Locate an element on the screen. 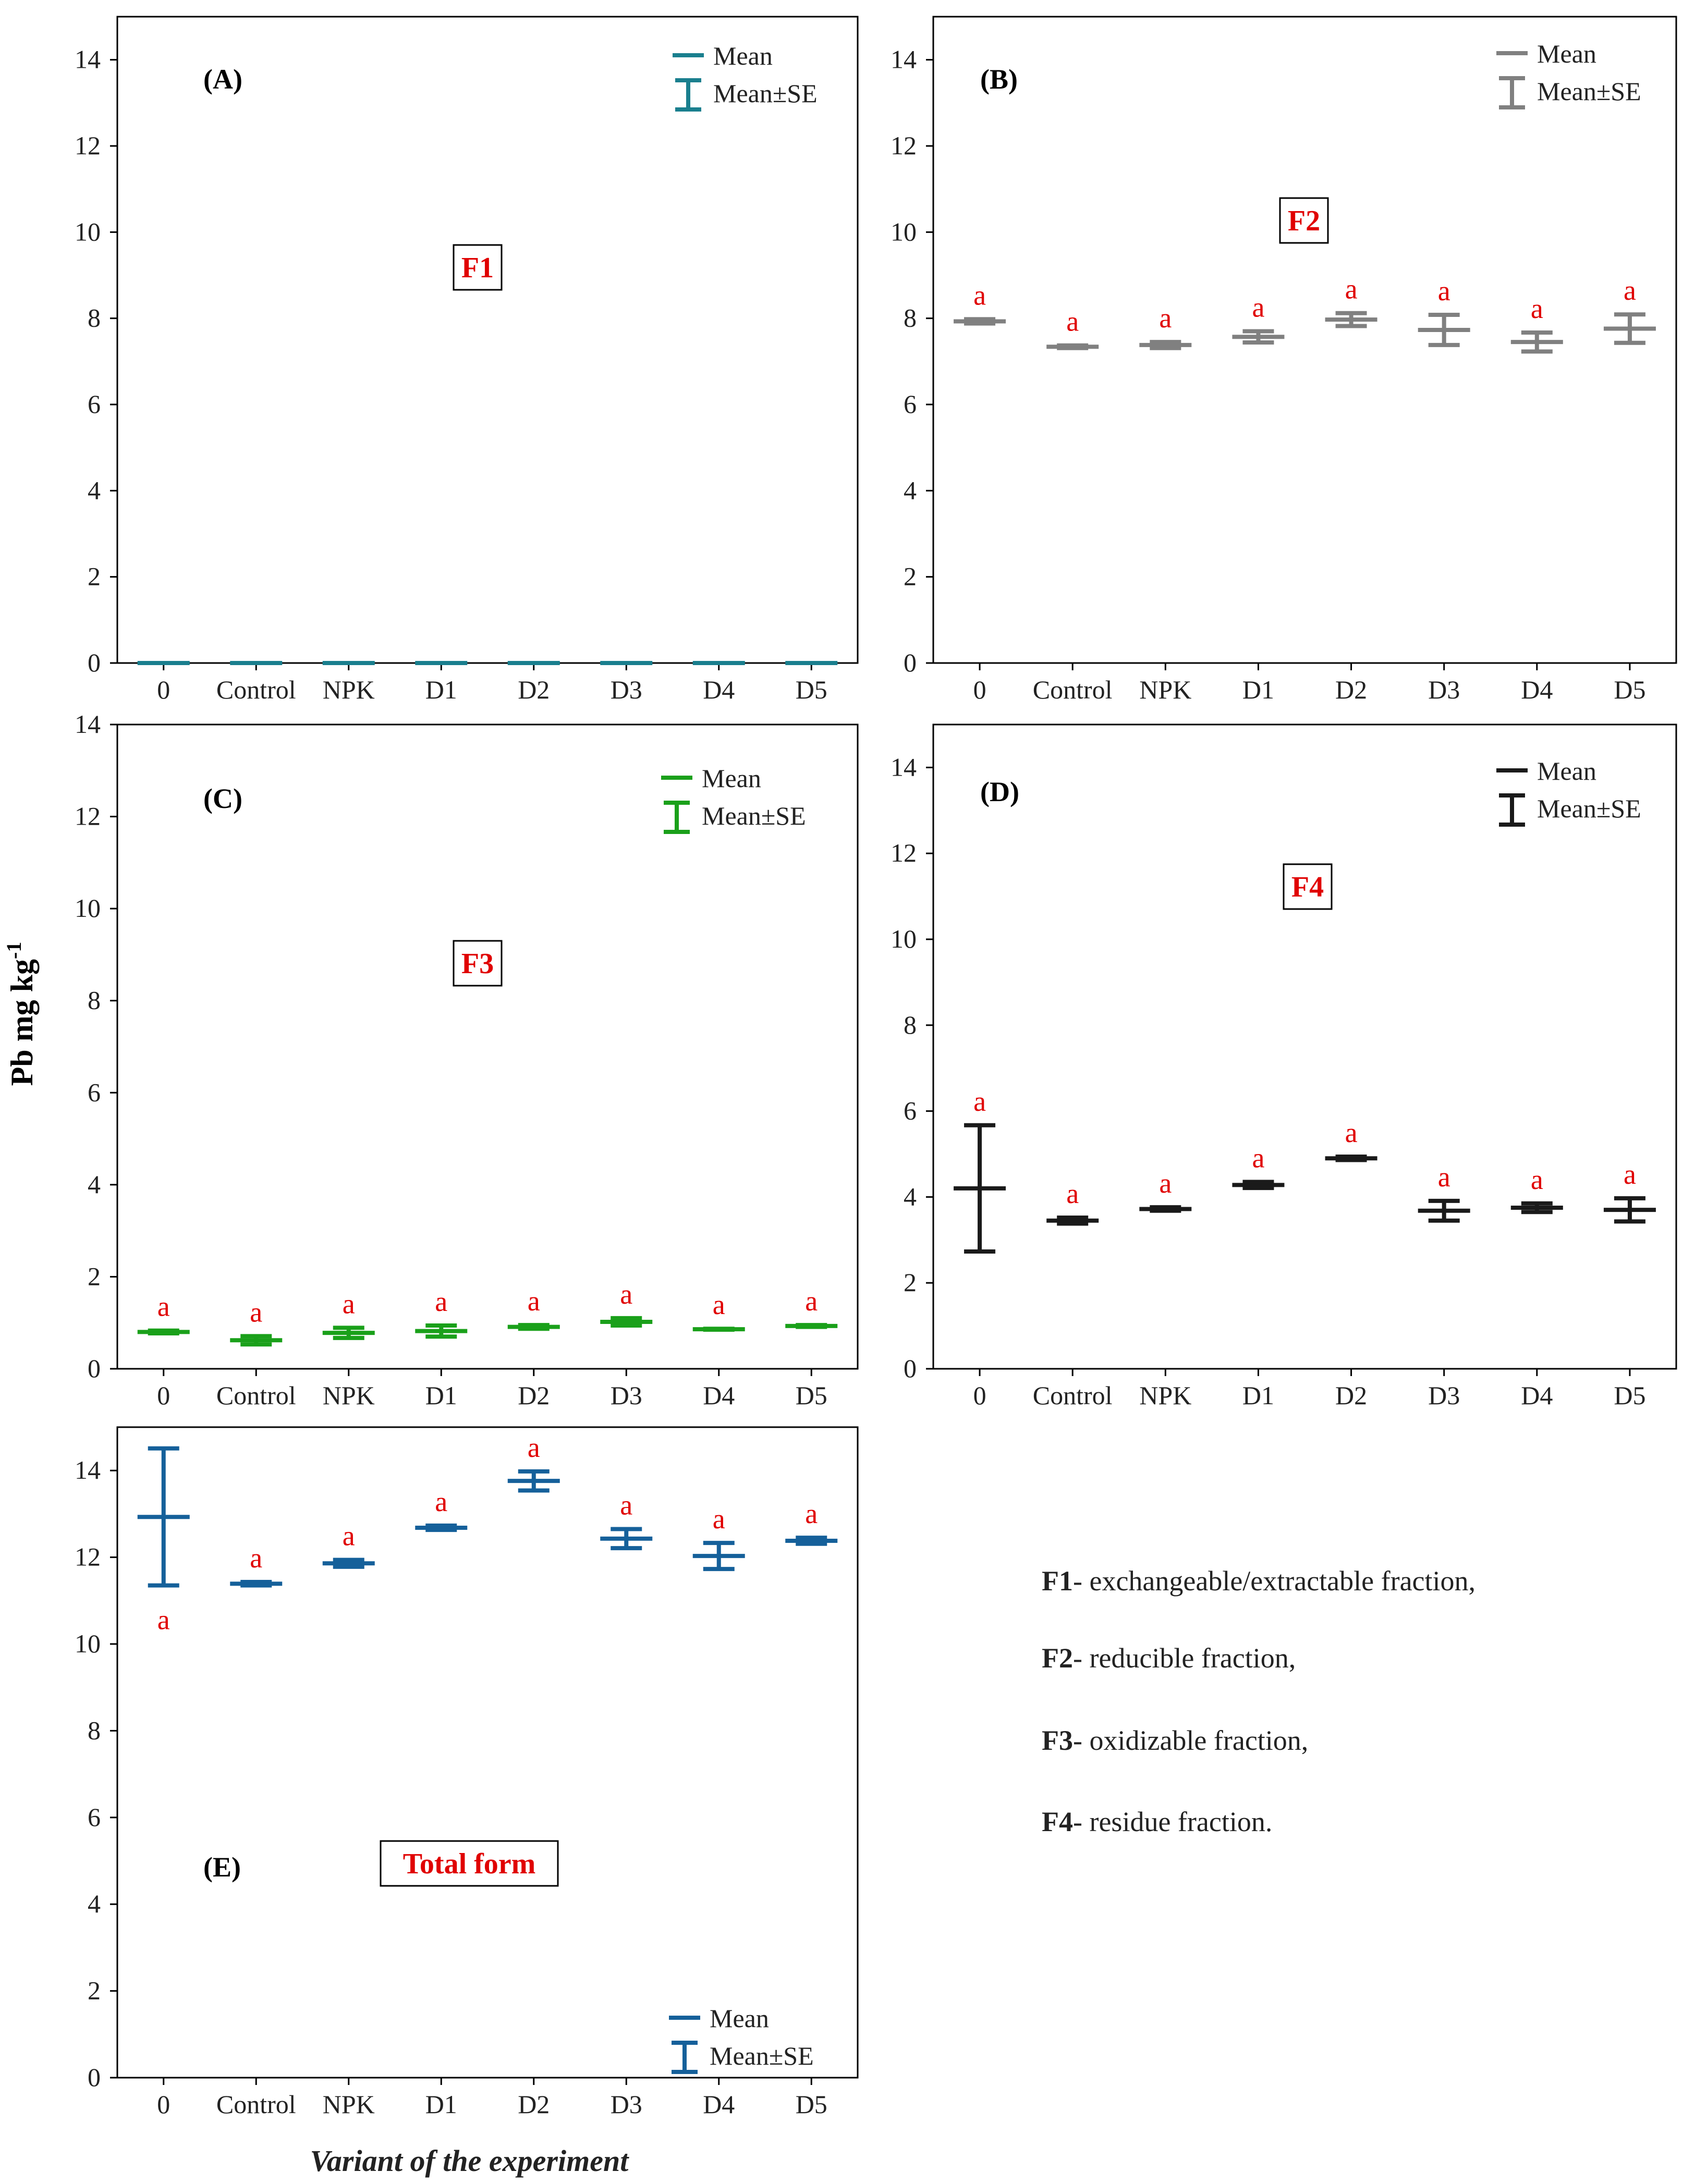 The width and height of the screenshot is (1695, 2184). fraction-note-text: - reducible fraction, is located at coordinates (1184, 1658).